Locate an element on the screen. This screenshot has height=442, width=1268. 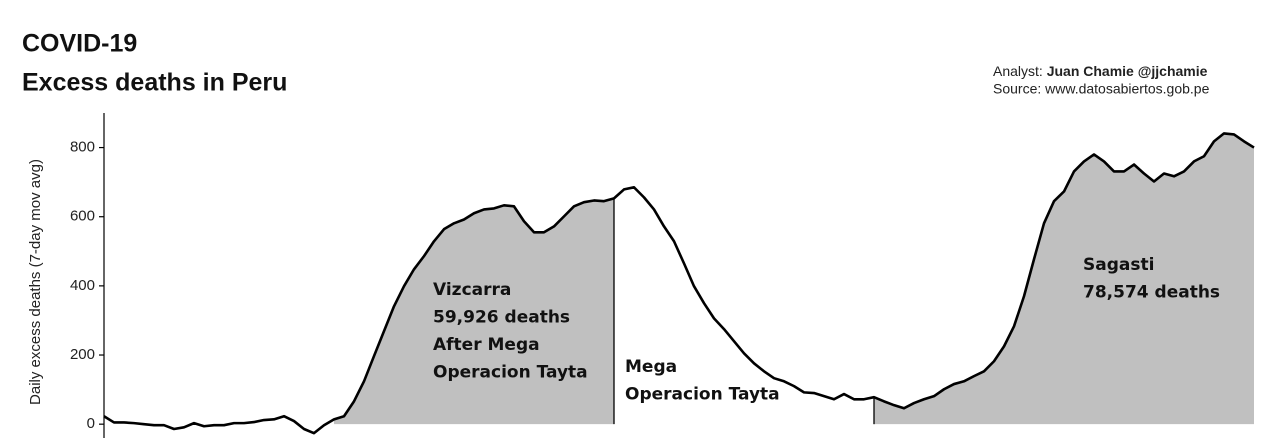
y-tick-label: 400 is located at coordinates (82, 285).